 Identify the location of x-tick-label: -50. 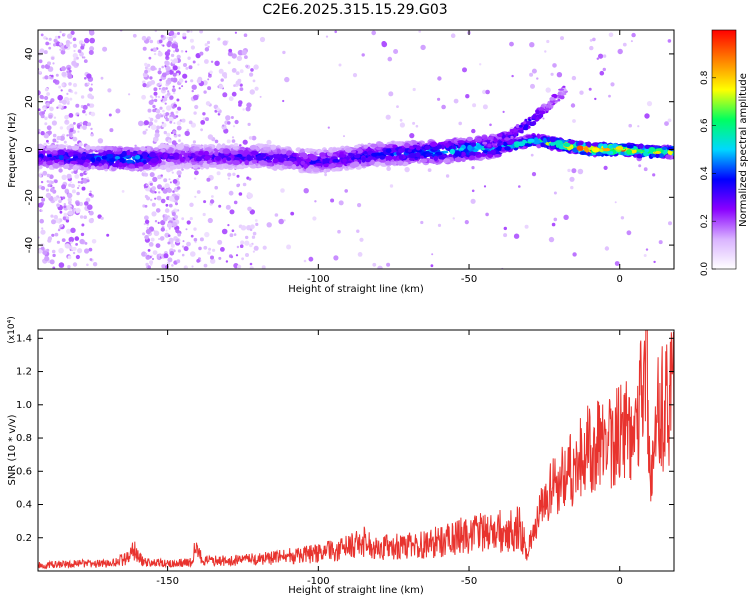
(469, 279).